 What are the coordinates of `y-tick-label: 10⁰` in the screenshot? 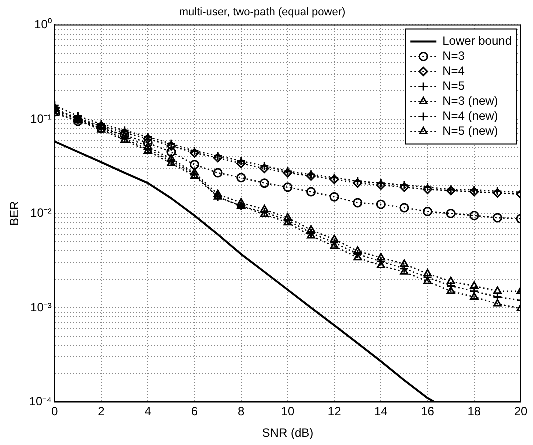 It's located at (43, 25).